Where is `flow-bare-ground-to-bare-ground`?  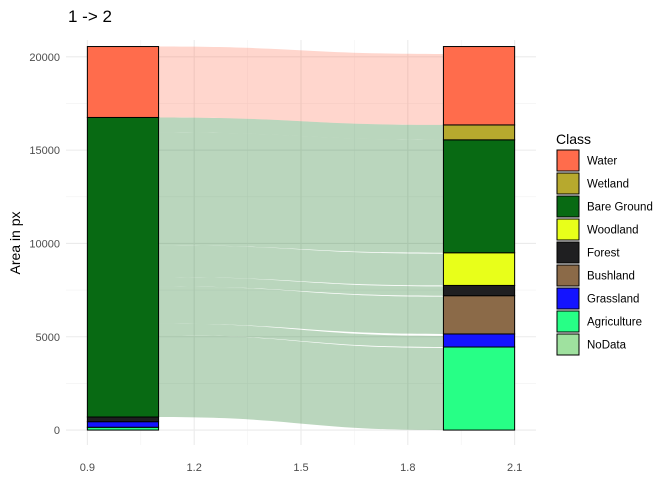 flow-bare-ground-to-bare-ground is located at coordinates (301, 192).